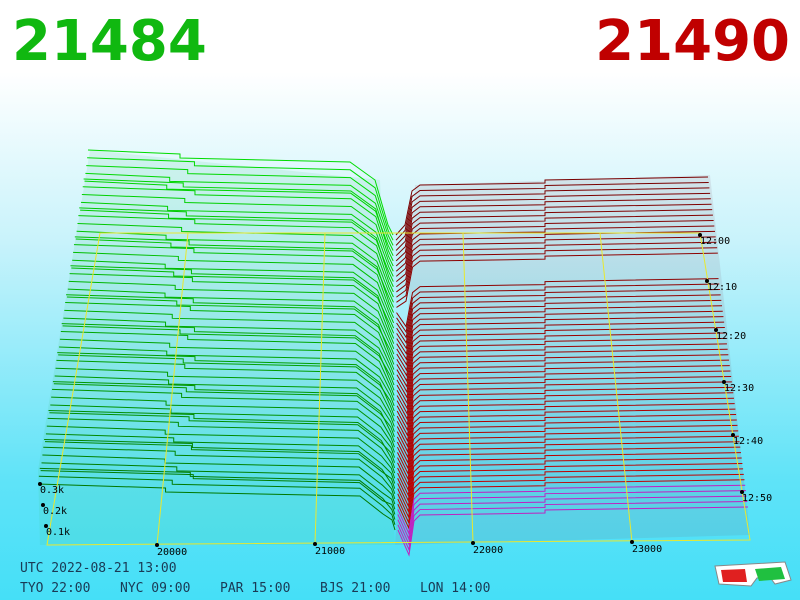  Describe the element at coordinates (692, 41) in the screenshot. I see `ask-price: 21490` at that location.